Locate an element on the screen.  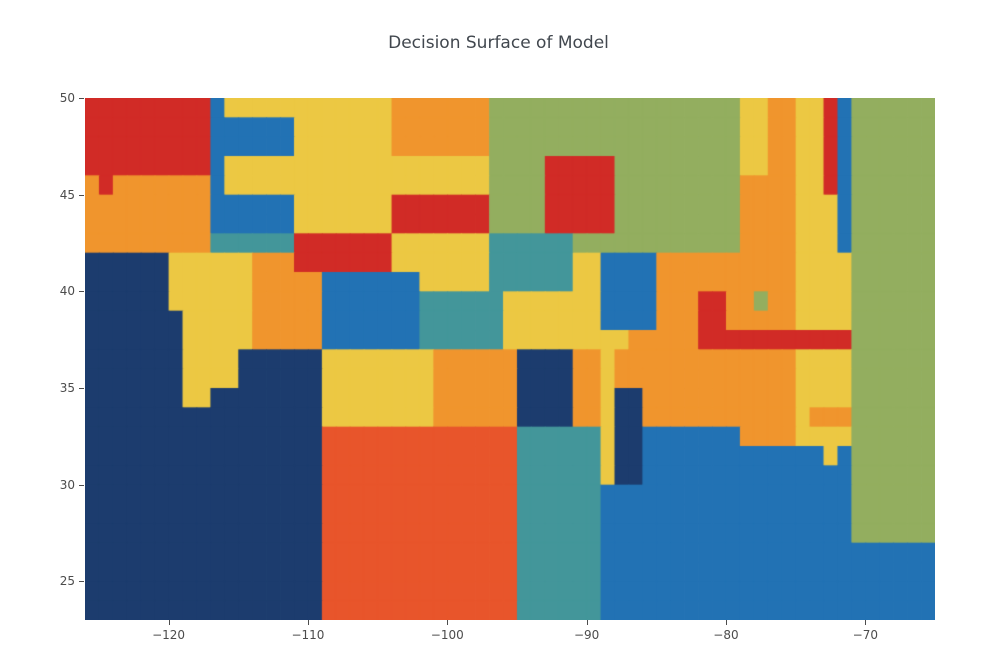
x-tick-label: −120 is located at coordinates (169, 635).